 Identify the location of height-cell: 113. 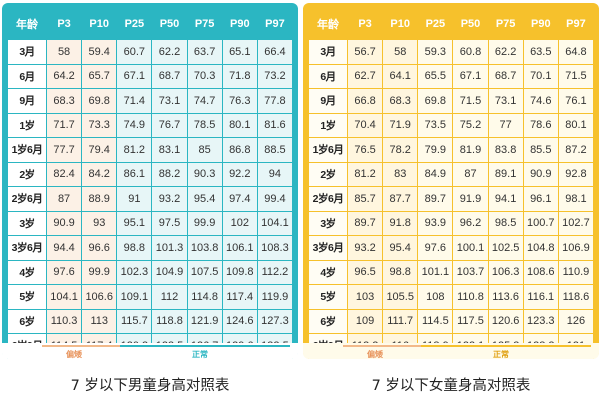
(99, 321).